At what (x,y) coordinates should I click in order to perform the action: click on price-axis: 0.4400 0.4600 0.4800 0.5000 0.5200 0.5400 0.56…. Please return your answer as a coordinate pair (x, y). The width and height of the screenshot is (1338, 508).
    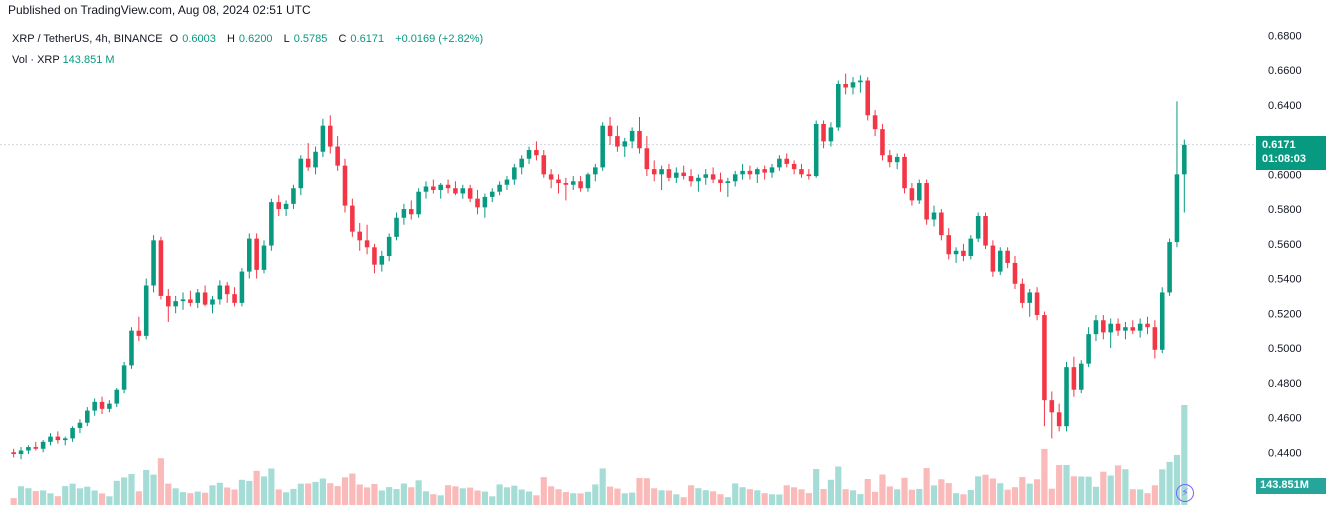
    Looking at the image, I should click on (1285, 244).